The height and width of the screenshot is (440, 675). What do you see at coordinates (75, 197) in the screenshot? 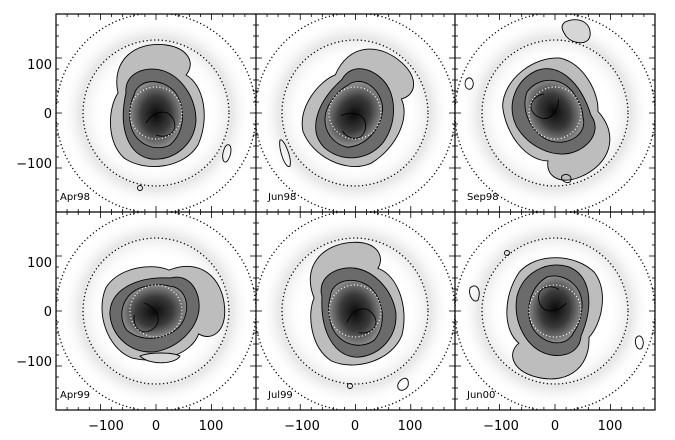
I see `panel-label: Apr98` at bounding box center [75, 197].